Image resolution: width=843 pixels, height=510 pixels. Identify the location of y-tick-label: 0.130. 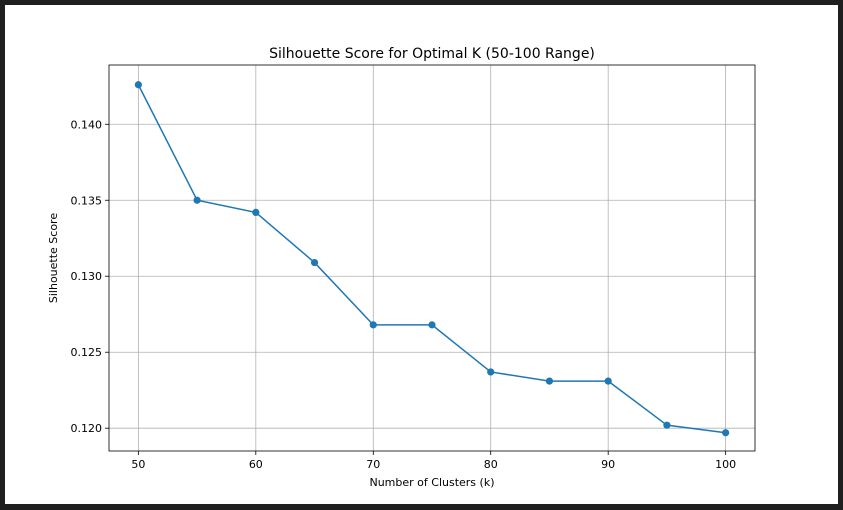
(87, 276).